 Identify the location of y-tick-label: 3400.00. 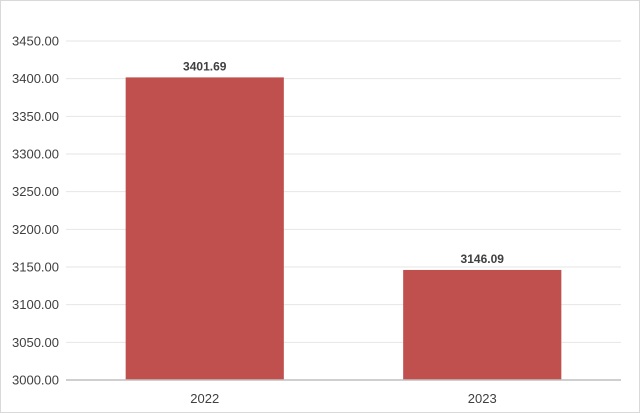
(35, 78).